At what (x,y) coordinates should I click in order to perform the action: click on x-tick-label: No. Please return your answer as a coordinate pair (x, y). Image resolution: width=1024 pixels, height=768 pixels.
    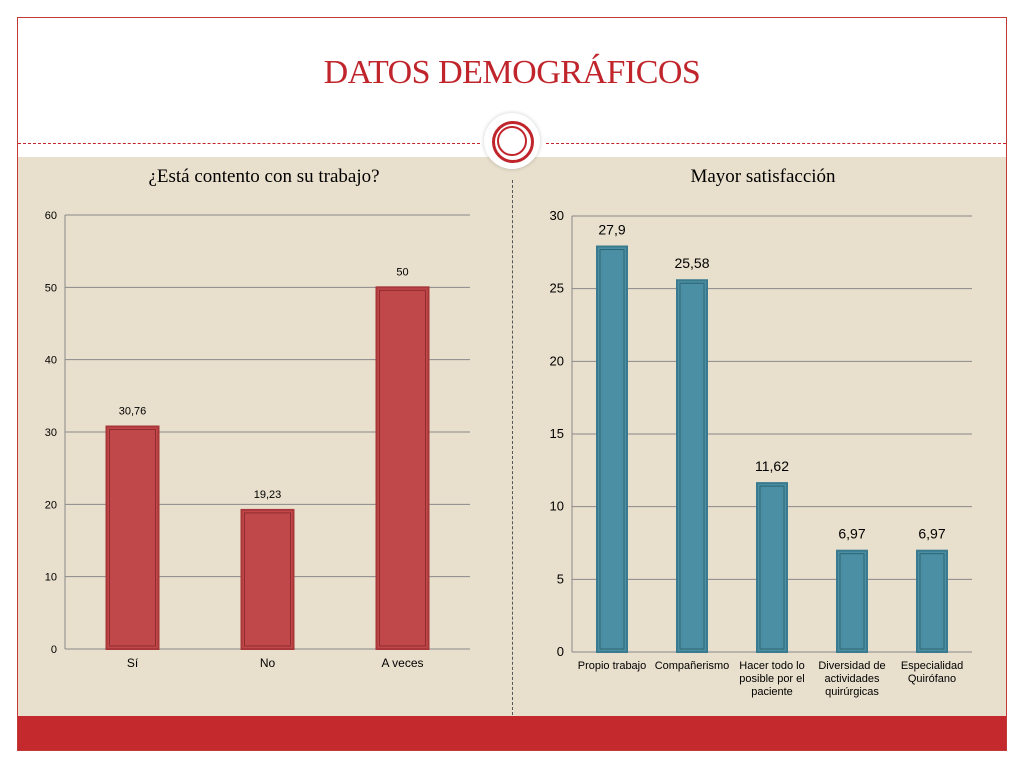
    Looking at the image, I should click on (268, 663).